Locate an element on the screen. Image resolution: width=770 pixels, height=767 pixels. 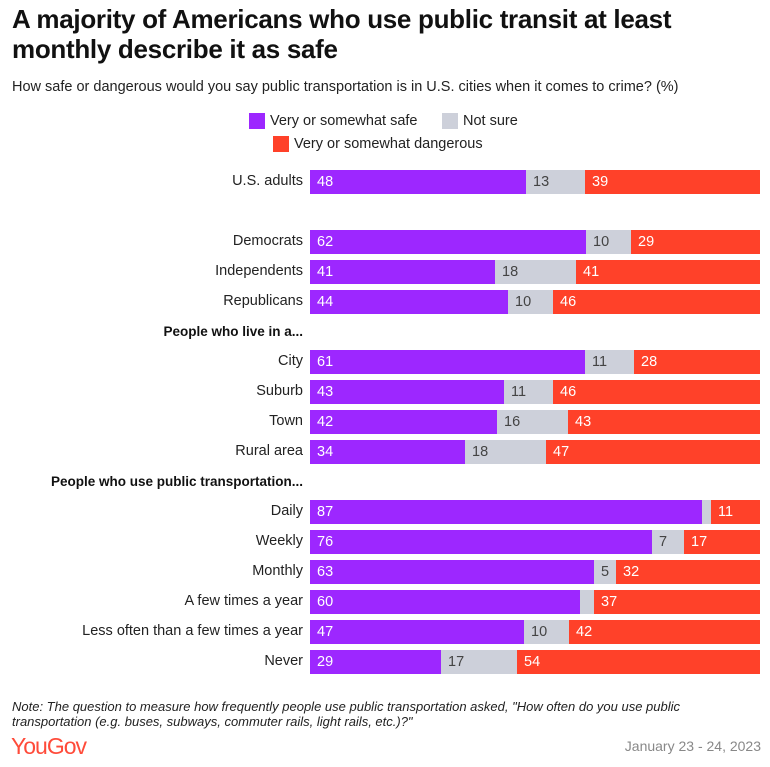
bar-segment-not-sure: 17 is located at coordinates (479, 662).